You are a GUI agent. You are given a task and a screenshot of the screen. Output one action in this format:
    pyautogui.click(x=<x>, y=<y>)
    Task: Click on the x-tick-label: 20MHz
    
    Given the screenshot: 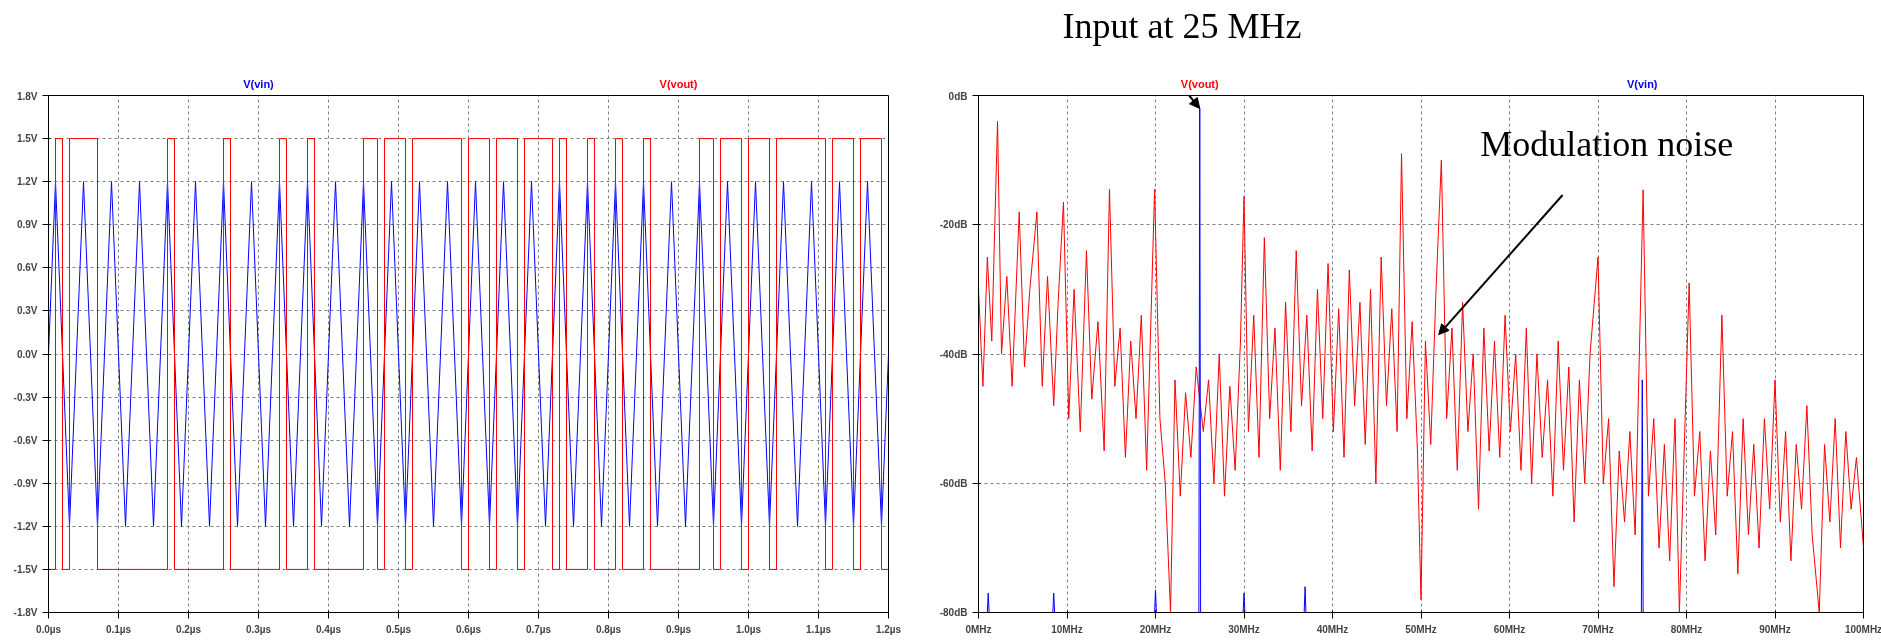 What is the action you would take?
    pyautogui.click(x=1155, y=629)
    